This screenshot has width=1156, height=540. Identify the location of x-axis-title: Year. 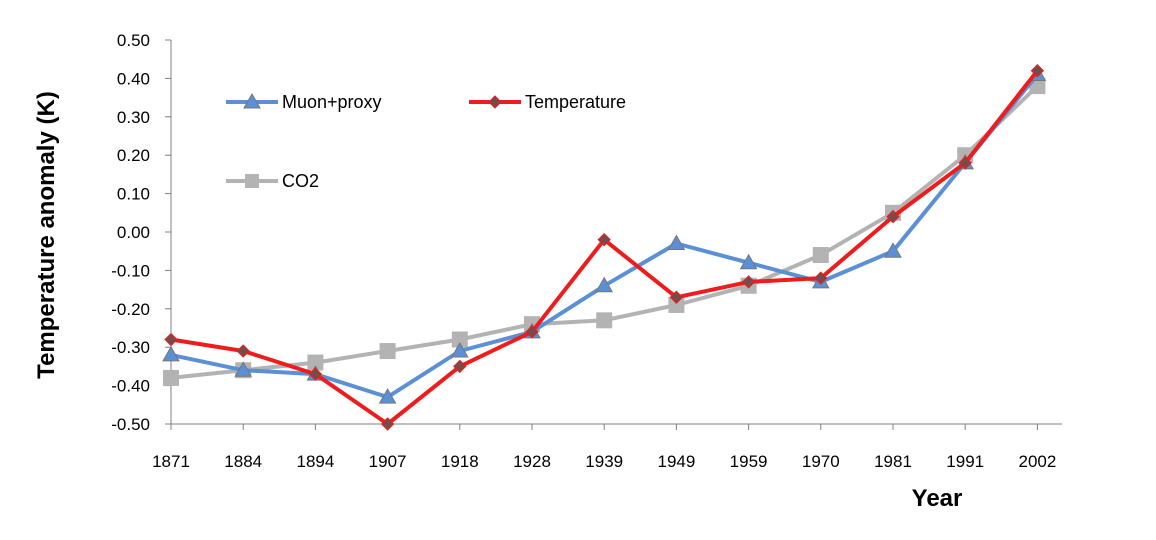
(937, 498).